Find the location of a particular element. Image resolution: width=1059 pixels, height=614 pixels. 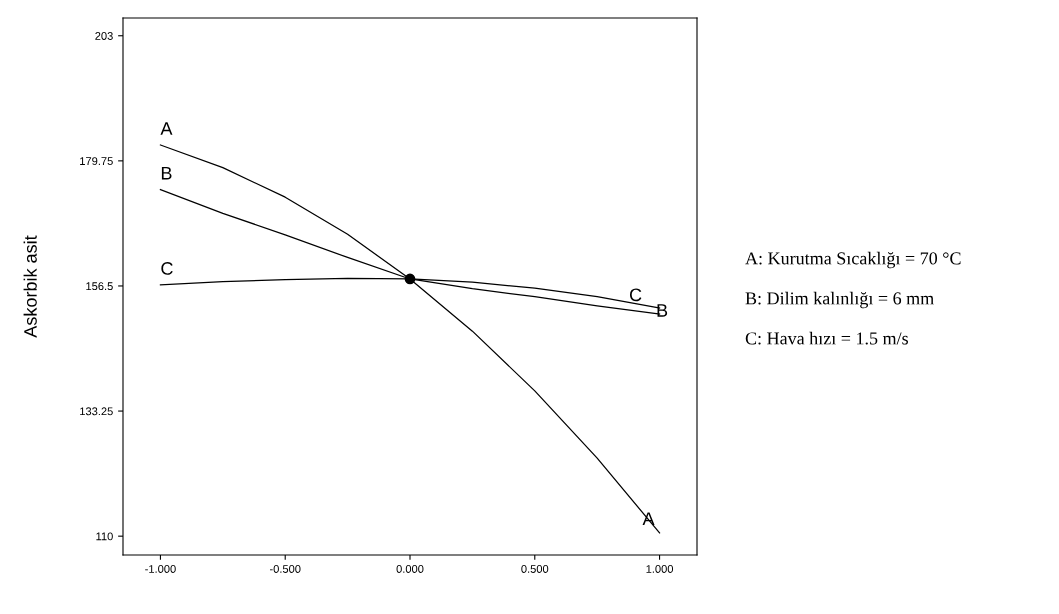

text: C: Hava hızı = 1.5 m/s is located at coordinates (826, 338).